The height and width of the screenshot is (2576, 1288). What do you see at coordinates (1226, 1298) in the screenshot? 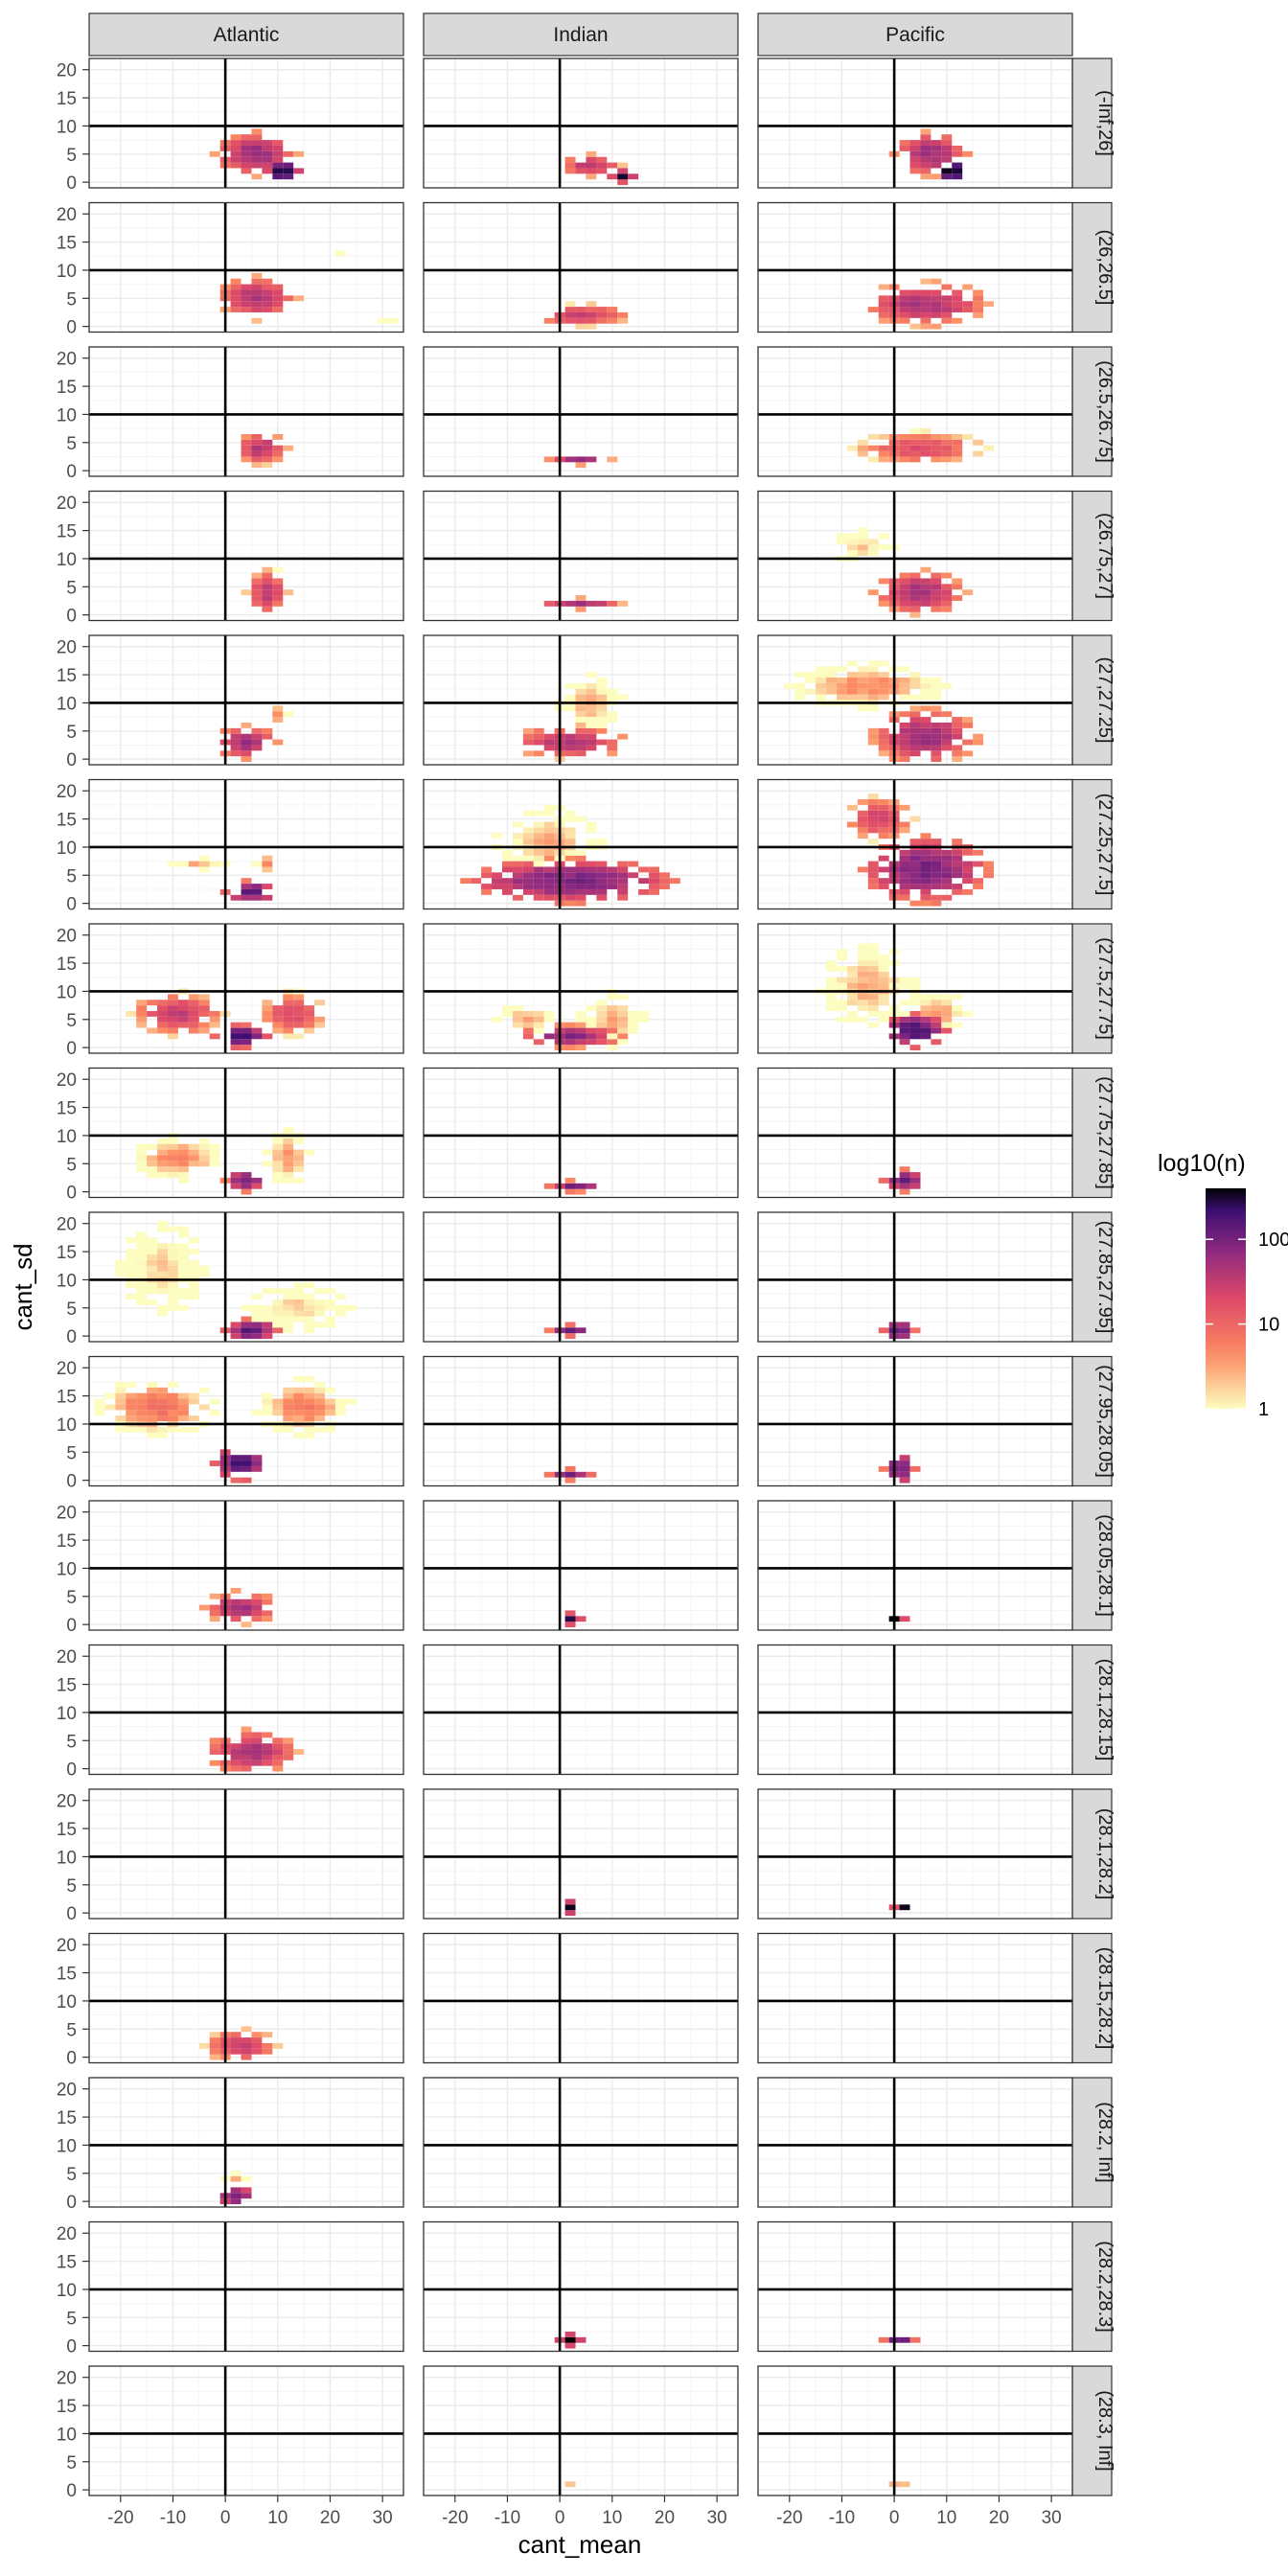
I see `legend-colorbar` at bounding box center [1226, 1298].